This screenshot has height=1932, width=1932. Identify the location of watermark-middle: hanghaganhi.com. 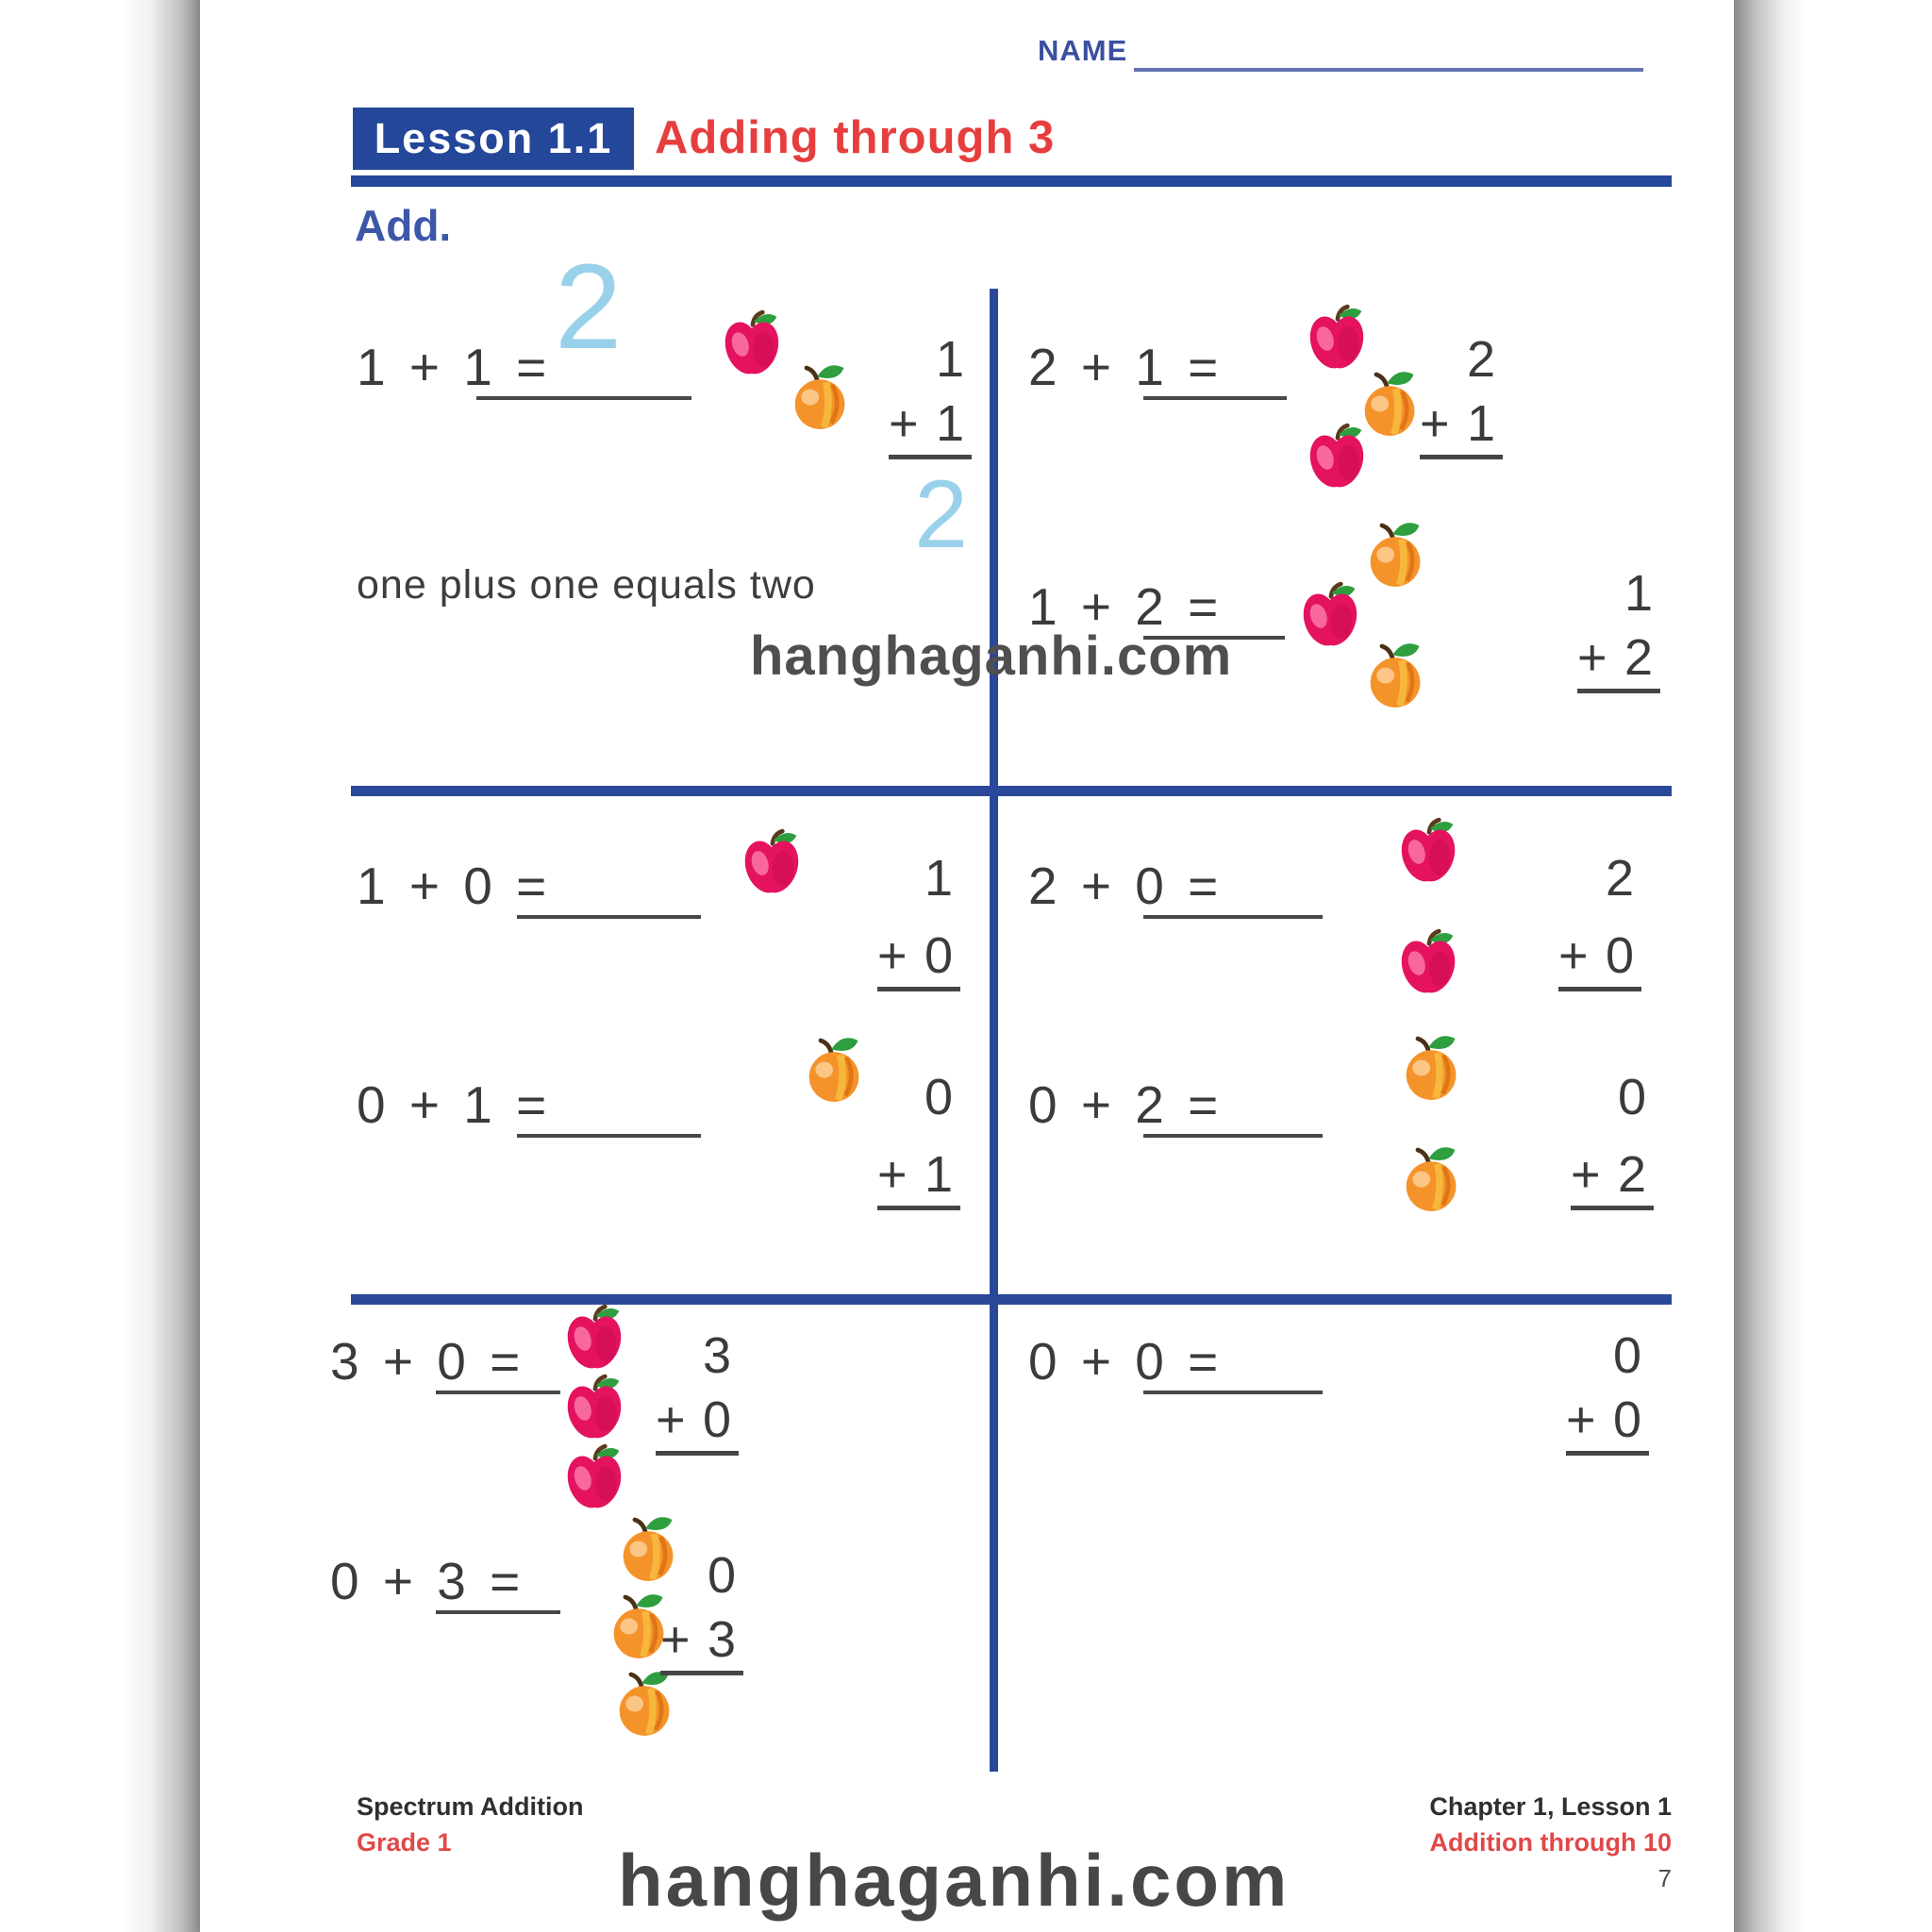
(991, 656).